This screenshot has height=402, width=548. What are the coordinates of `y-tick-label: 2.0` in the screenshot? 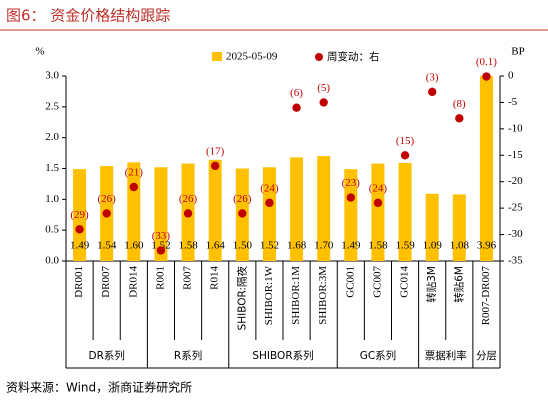 It's located at (52, 137).